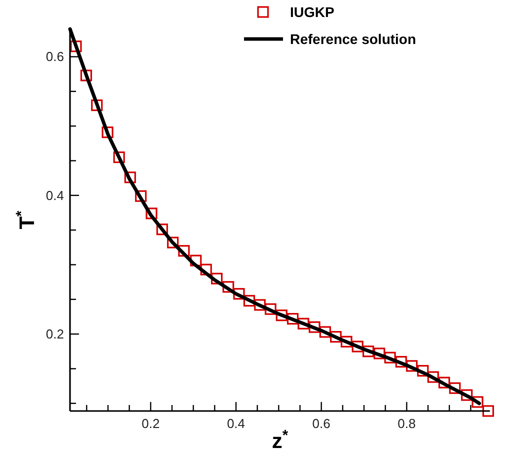 The image size is (530, 459). What do you see at coordinates (236, 423) in the screenshot?
I see `x-tick-label: 0.4` at bounding box center [236, 423].